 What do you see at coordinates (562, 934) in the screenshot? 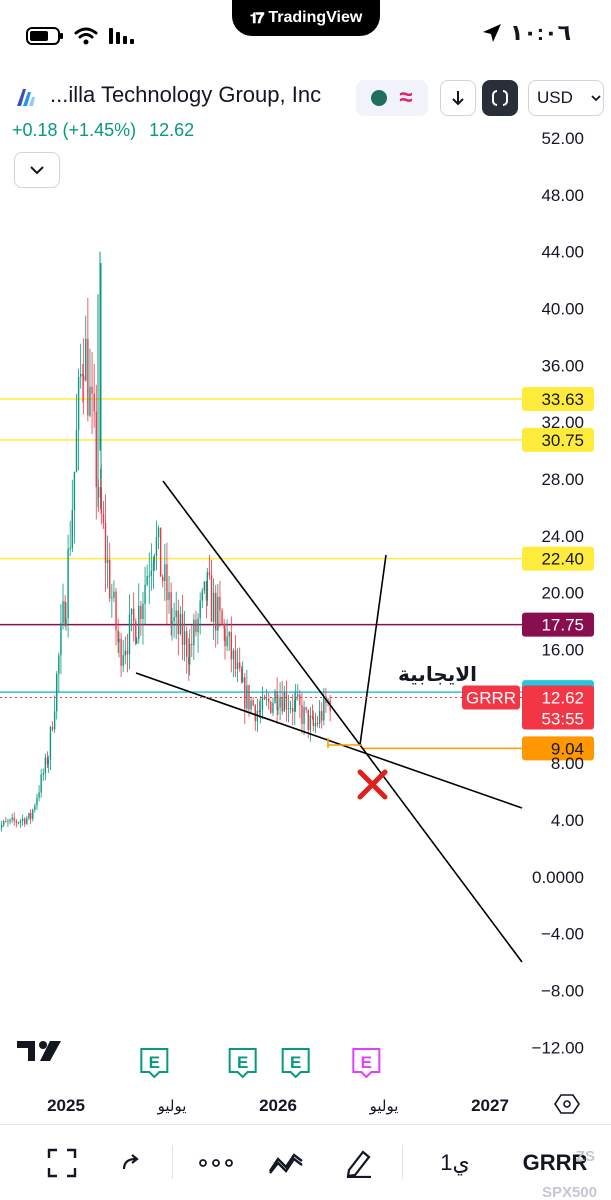
I see `y-tick-label: −4.00` at bounding box center [562, 934].